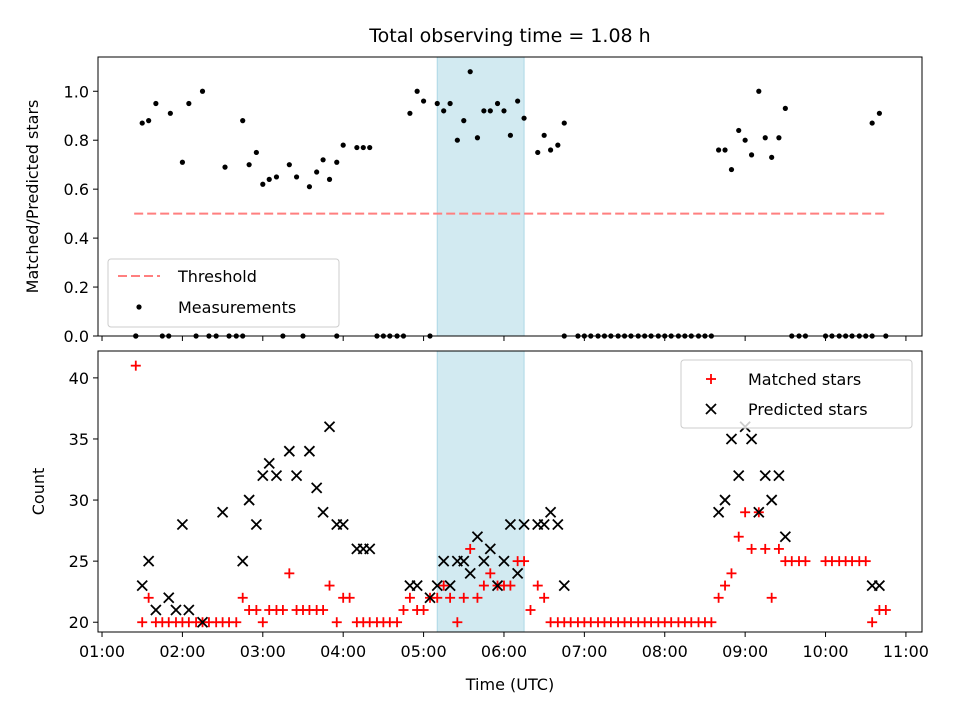 The image size is (960, 720). Describe the element at coordinates (825, 651) in the screenshot. I see `x-tick-label: 10:00` at that location.